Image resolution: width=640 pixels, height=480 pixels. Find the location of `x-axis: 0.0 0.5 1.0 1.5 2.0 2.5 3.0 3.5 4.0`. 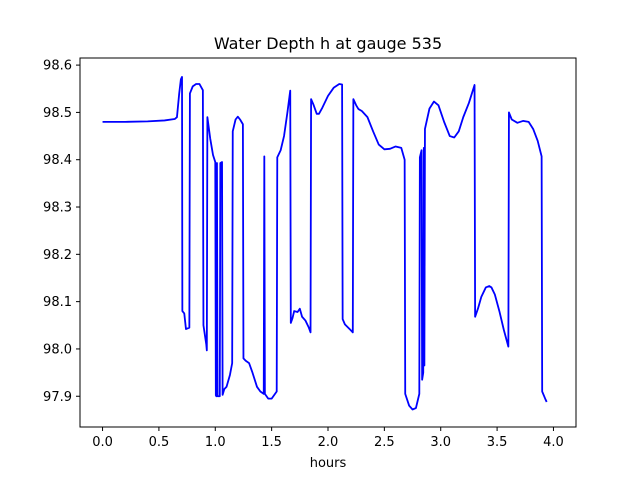

x-axis: 0.0 0.5 1.0 1.5 2.0 2.5 3.0 3.5 4.0 is located at coordinates (328, 438).